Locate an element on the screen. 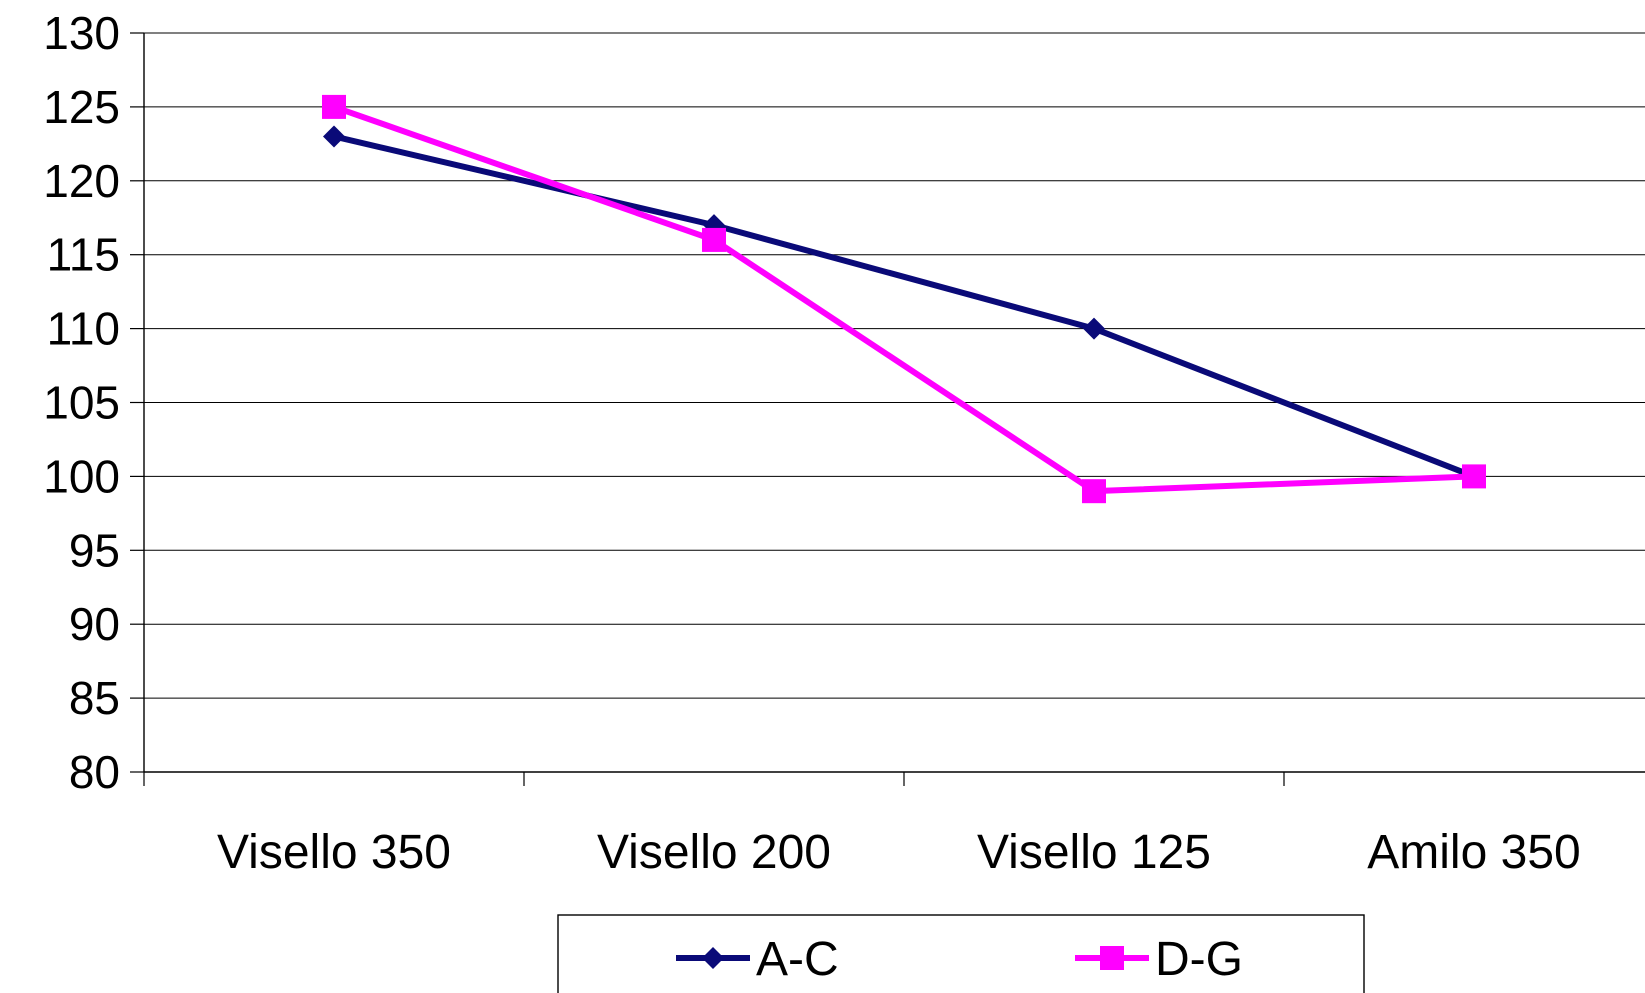  legend-label: A-C is located at coordinates (797, 959).